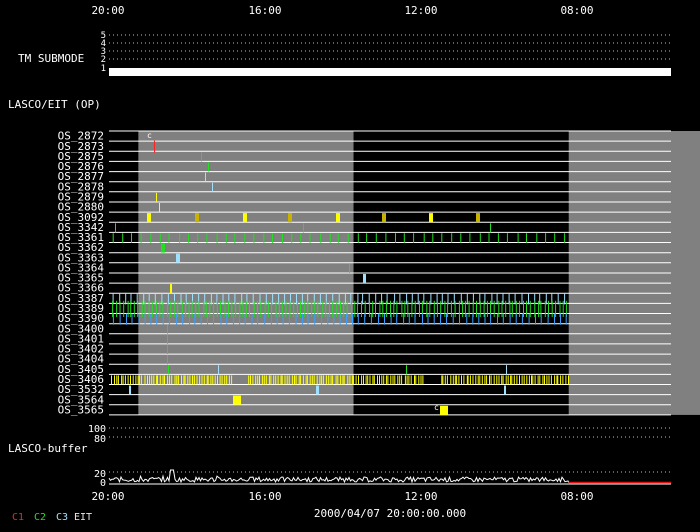 The height and width of the screenshot is (532, 700). What do you see at coordinates (81, 308) in the screenshot?
I see `os-row-label: OS_3389` at bounding box center [81, 308].